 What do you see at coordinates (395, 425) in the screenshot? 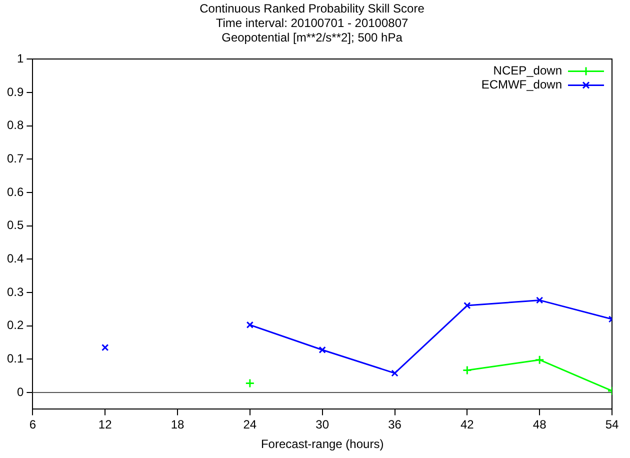
I see `x-tick-label: 36` at bounding box center [395, 425].